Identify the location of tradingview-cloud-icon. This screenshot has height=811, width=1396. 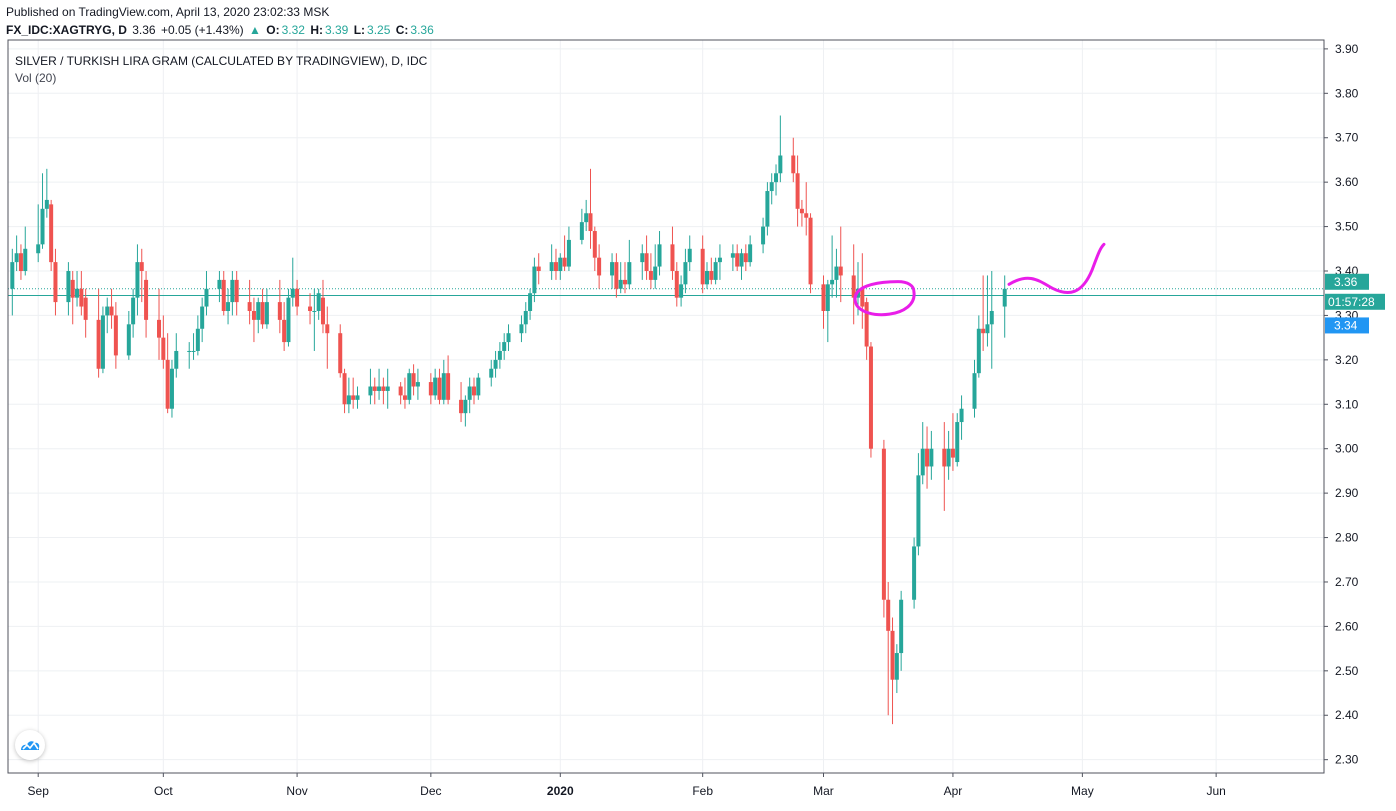
(30, 745).